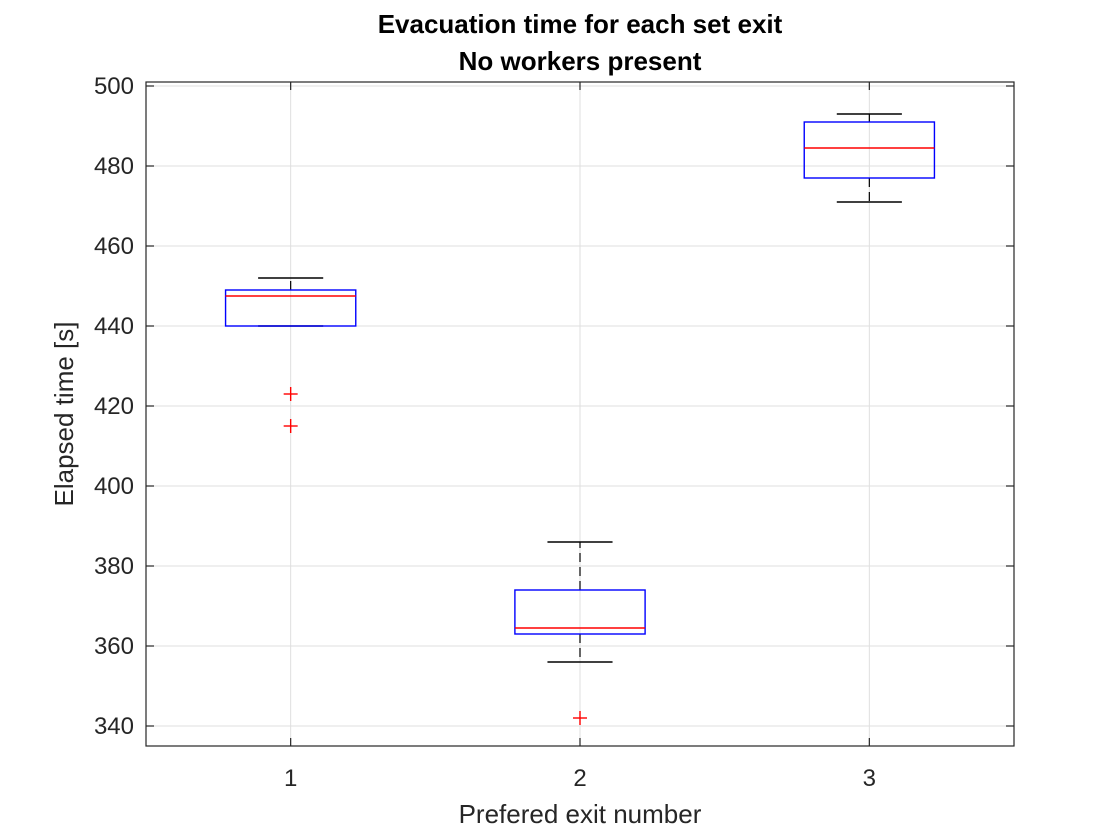  Describe the element at coordinates (579, 778) in the screenshot. I see `x-tick-label: 2` at that location.